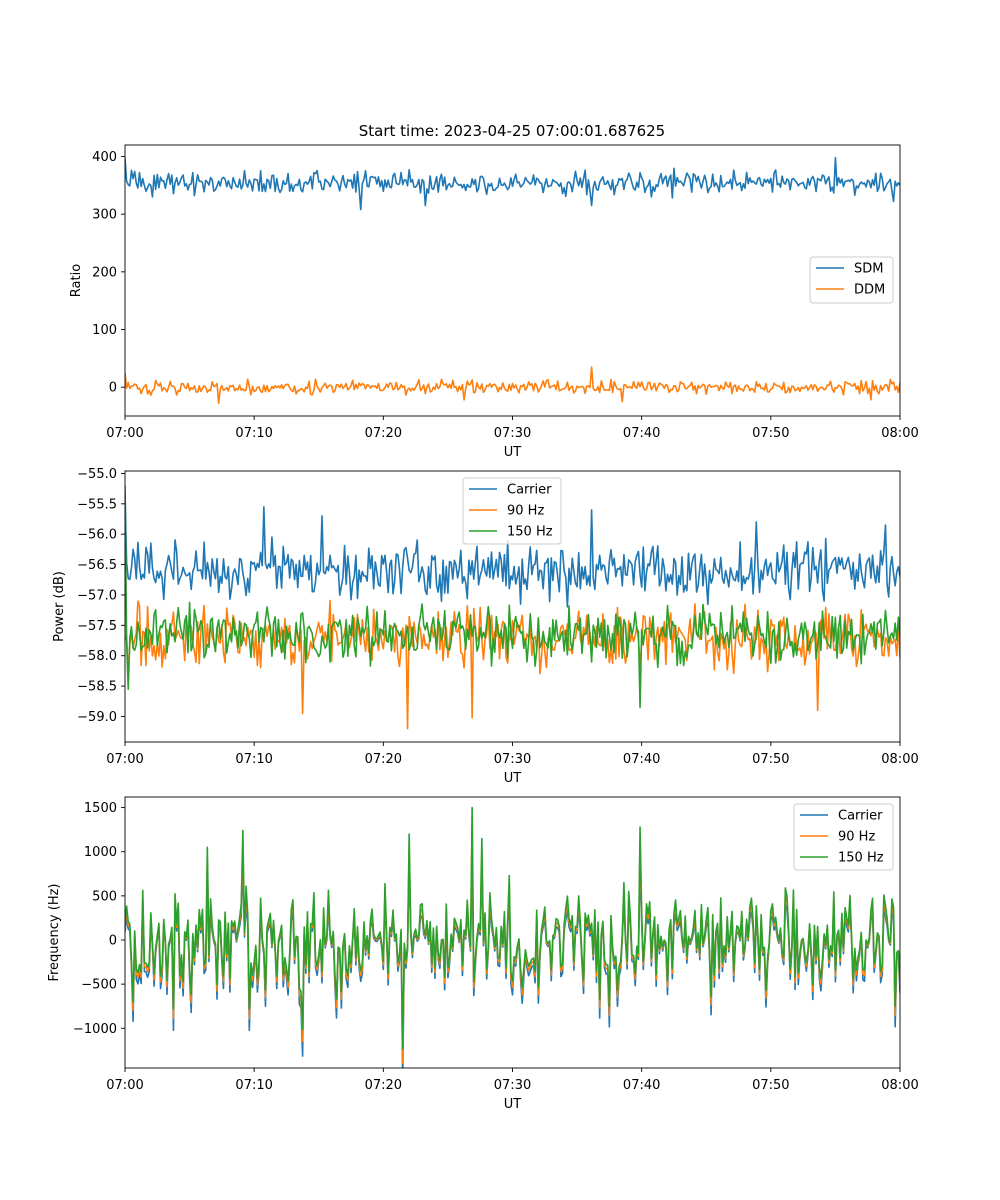 This screenshot has height=1200, width=1000. What do you see at coordinates (97, 626) in the screenshot?
I see `y-tick-label: −57.5` at bounding box center [97, 626].